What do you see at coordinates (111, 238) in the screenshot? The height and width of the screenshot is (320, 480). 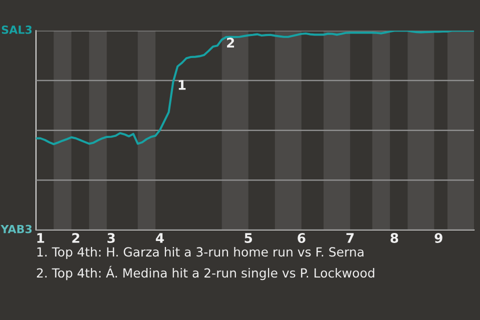 I see `x-tick-label: 3` at bounding box center [111, 238].